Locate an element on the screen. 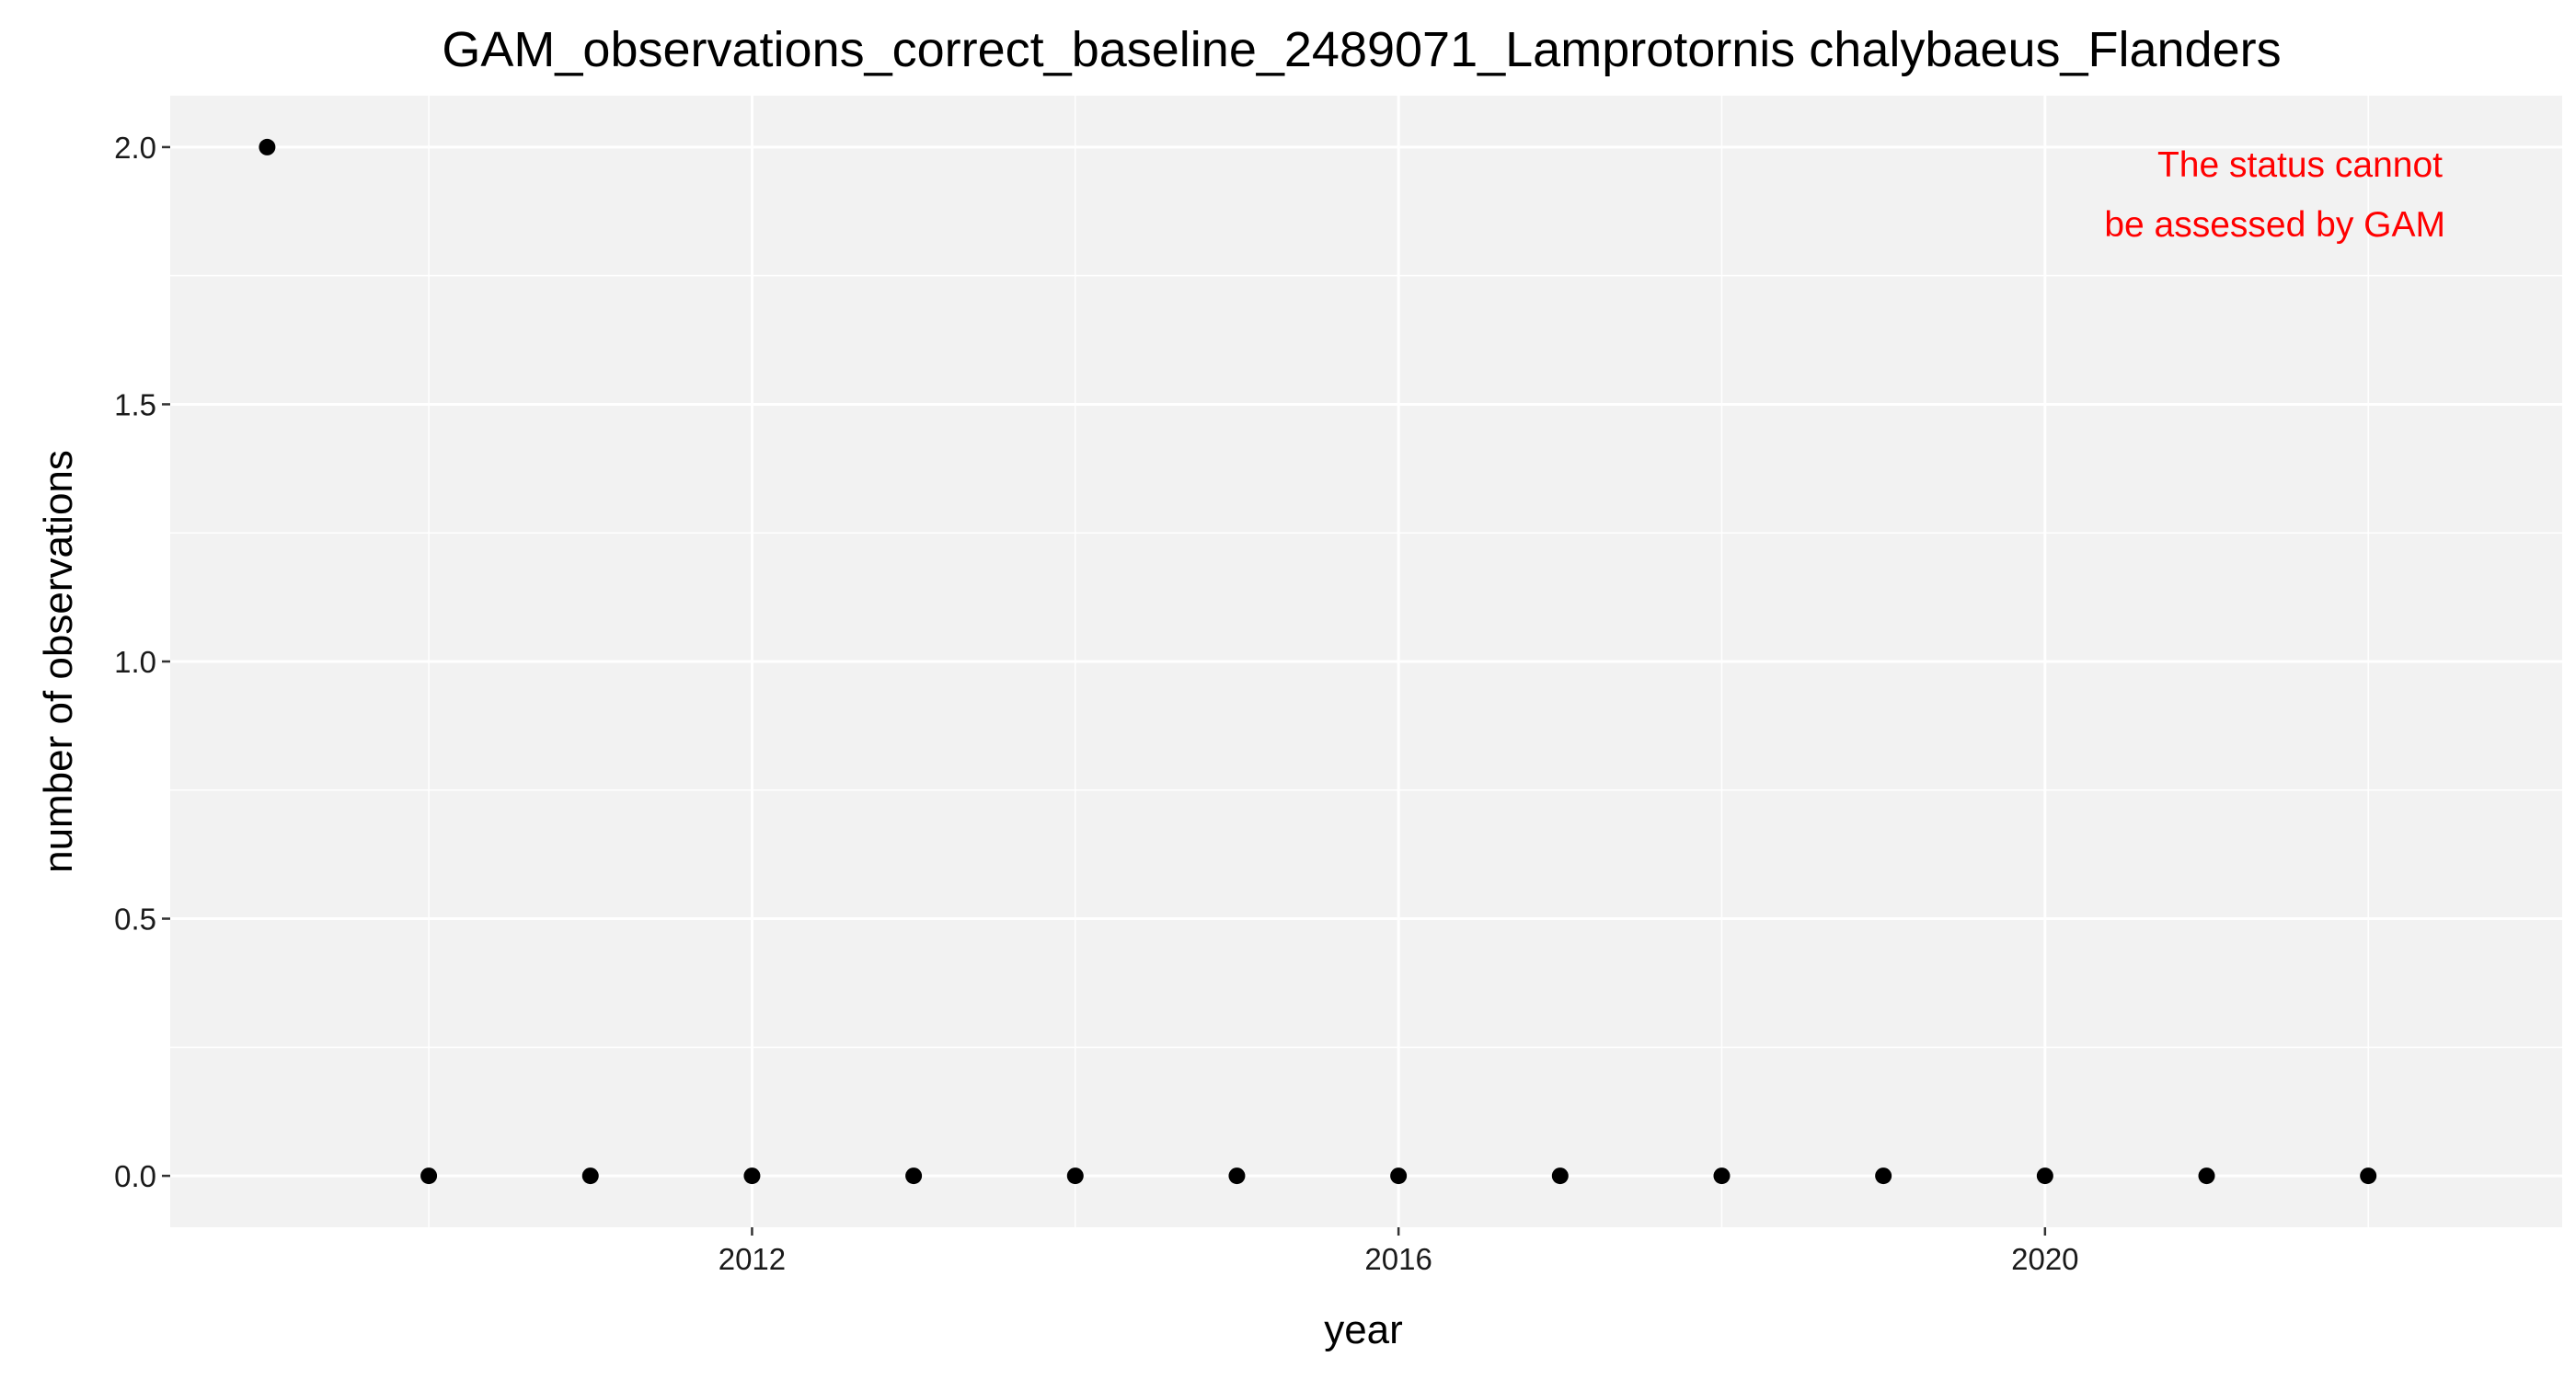  y-tick-label: 0.5 is located at coordinates (135, 920).